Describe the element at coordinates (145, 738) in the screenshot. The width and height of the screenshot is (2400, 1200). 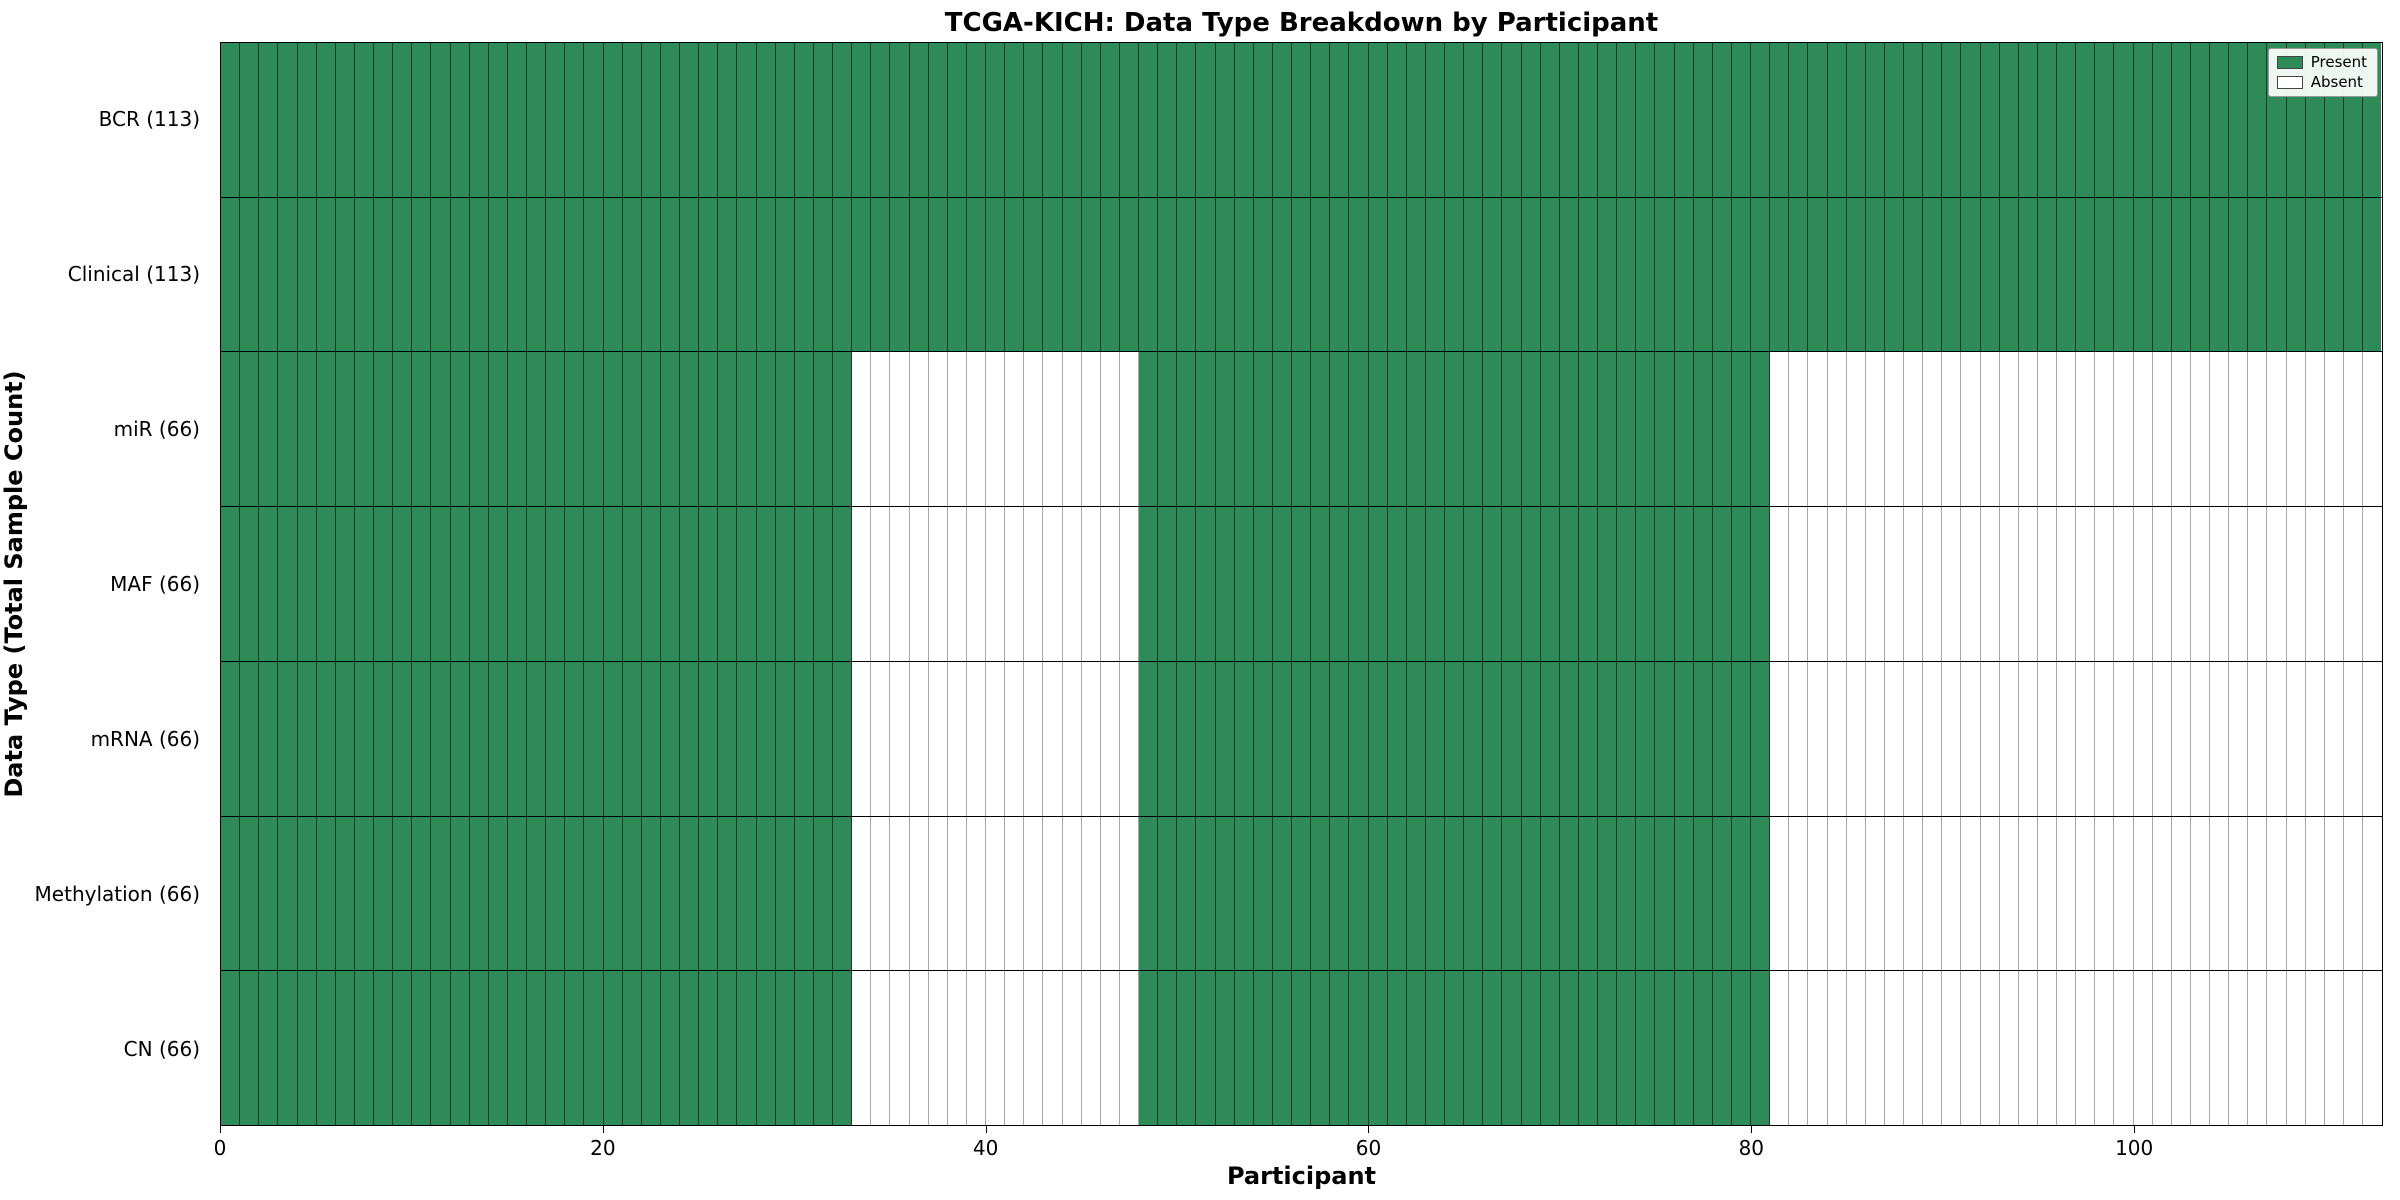
I see `y-tick-label: mRNA (66)` at that location.